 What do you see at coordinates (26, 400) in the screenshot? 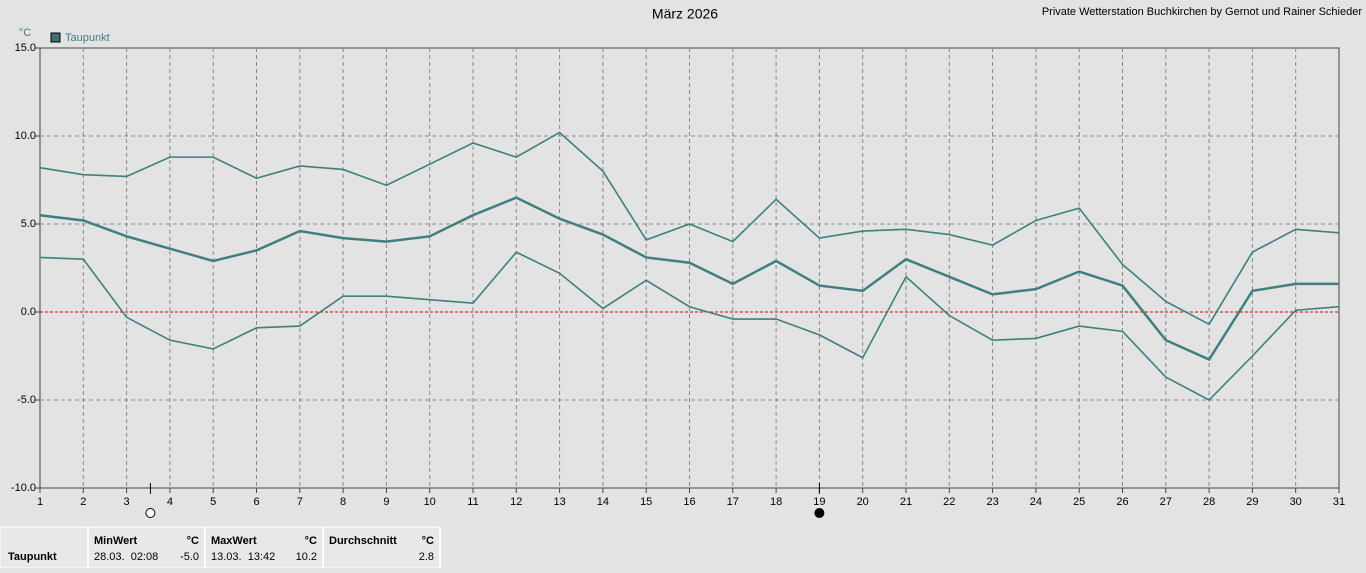
I see `y-tick-label: -5.0` at bounding box center [26, 400].